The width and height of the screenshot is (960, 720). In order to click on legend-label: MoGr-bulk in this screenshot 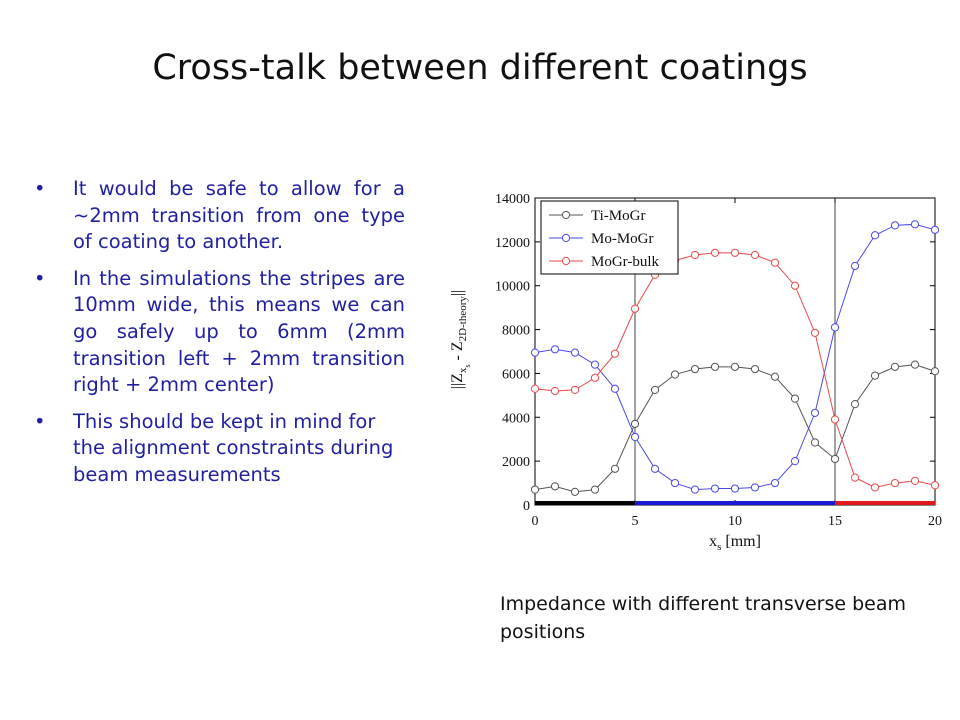, I will do `click(625, 262)`.